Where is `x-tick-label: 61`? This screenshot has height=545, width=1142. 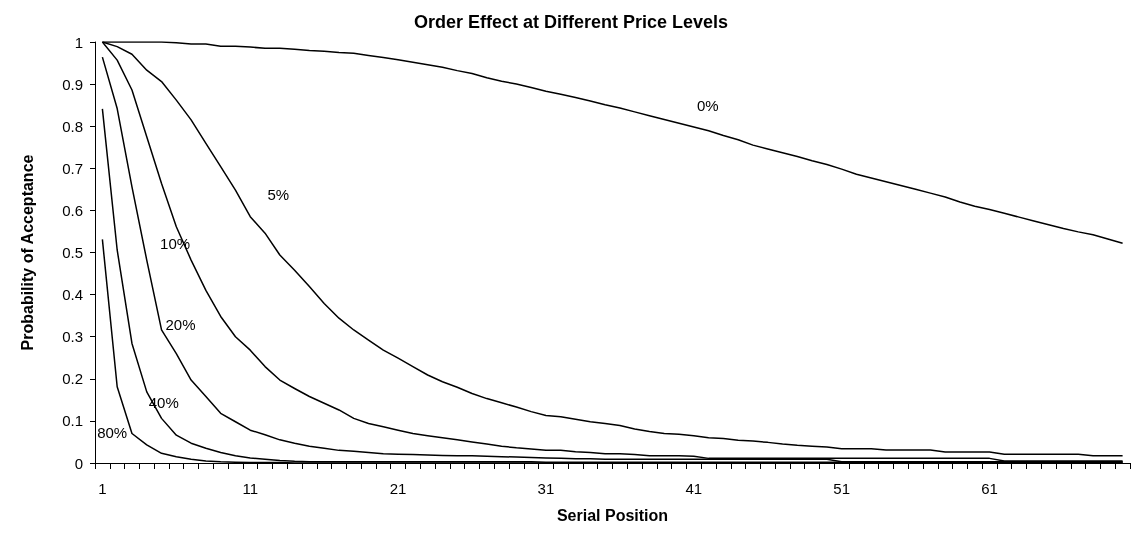
x-tick-label: 61 is located at coordinates (989, 488).